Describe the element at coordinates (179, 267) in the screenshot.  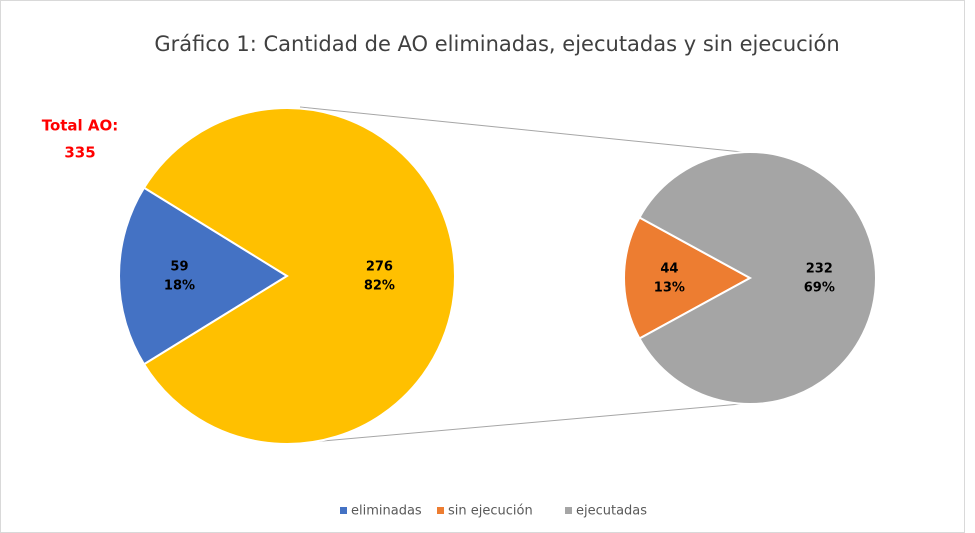
I see `data-label: 59` at that location.